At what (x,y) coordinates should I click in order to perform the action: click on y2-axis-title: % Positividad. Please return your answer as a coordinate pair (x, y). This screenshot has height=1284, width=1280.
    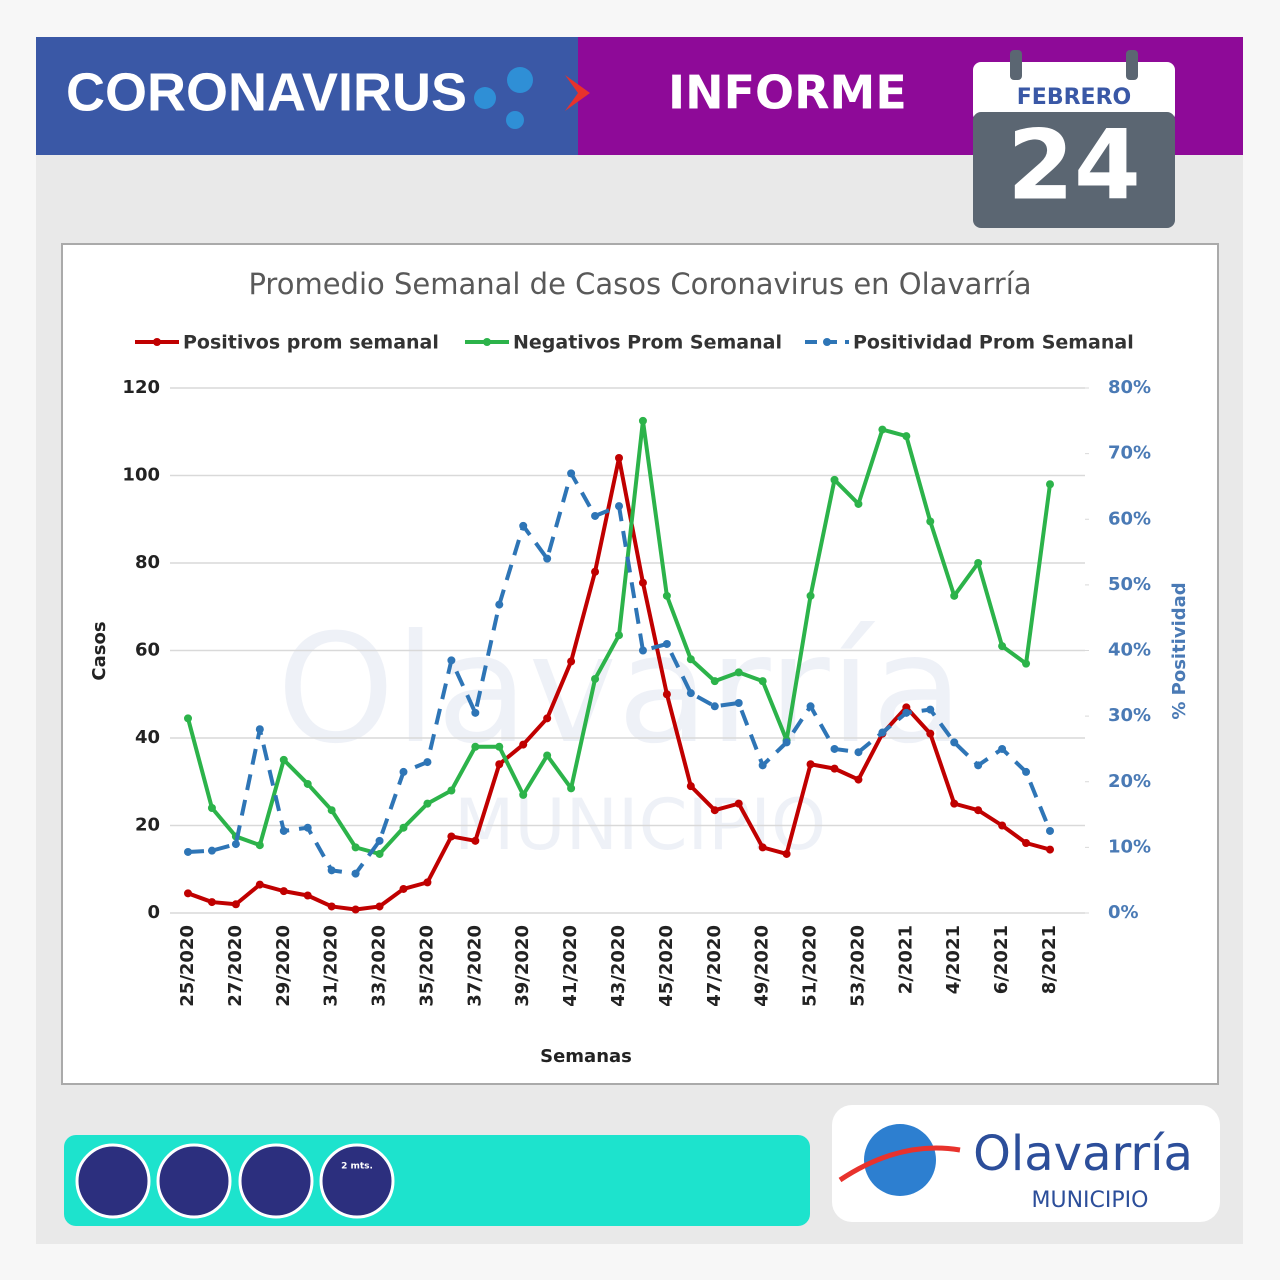
    Looking at the image, I should click on (1179, 650).